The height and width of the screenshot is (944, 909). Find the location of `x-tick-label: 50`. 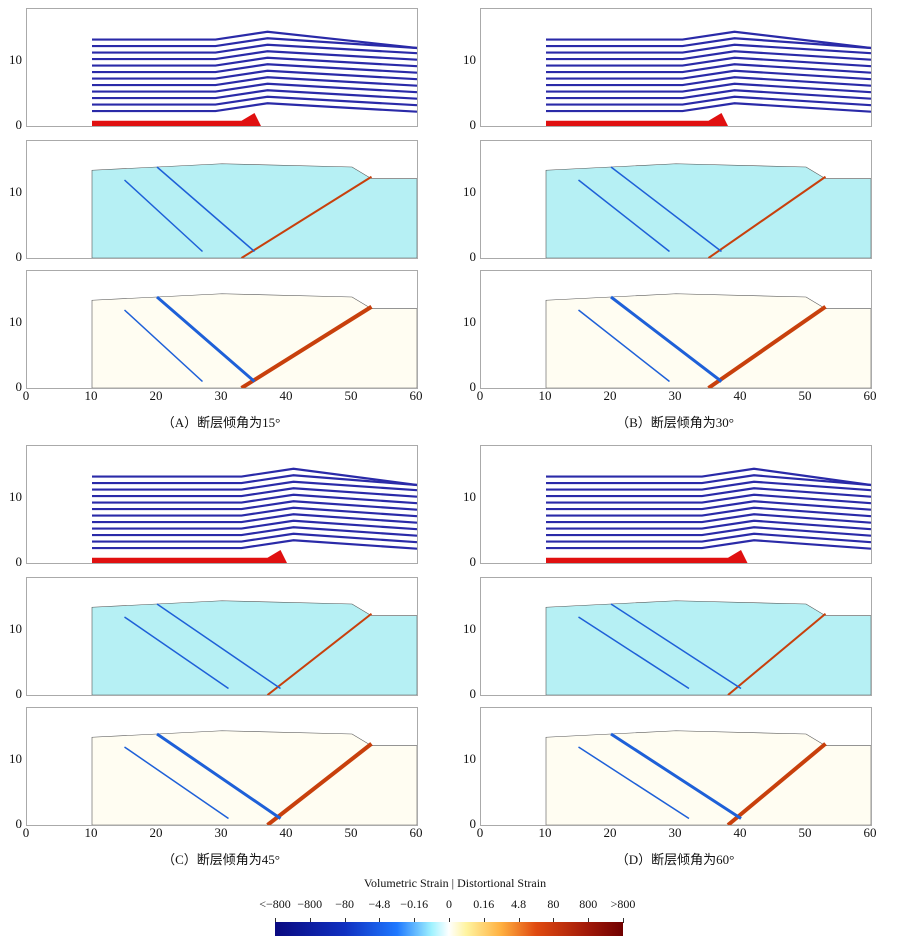

x-tick-label: 50 is located at coordinates (805, 395).